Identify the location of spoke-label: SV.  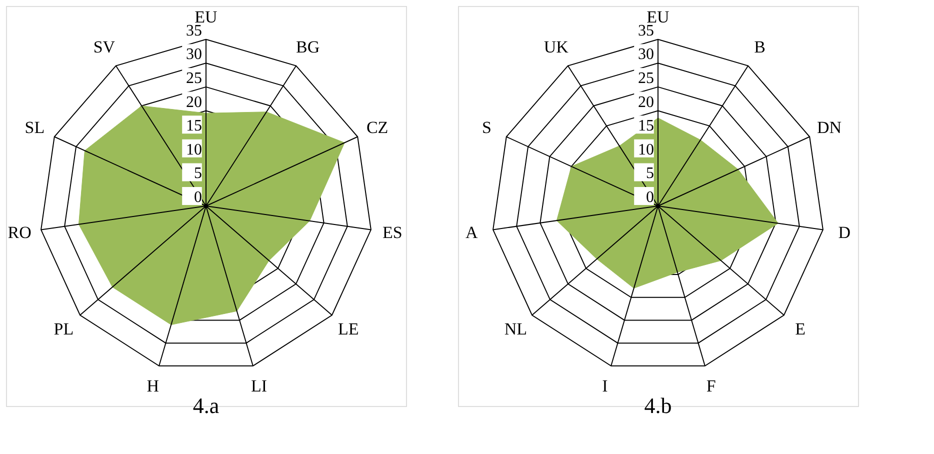
(104, 47).